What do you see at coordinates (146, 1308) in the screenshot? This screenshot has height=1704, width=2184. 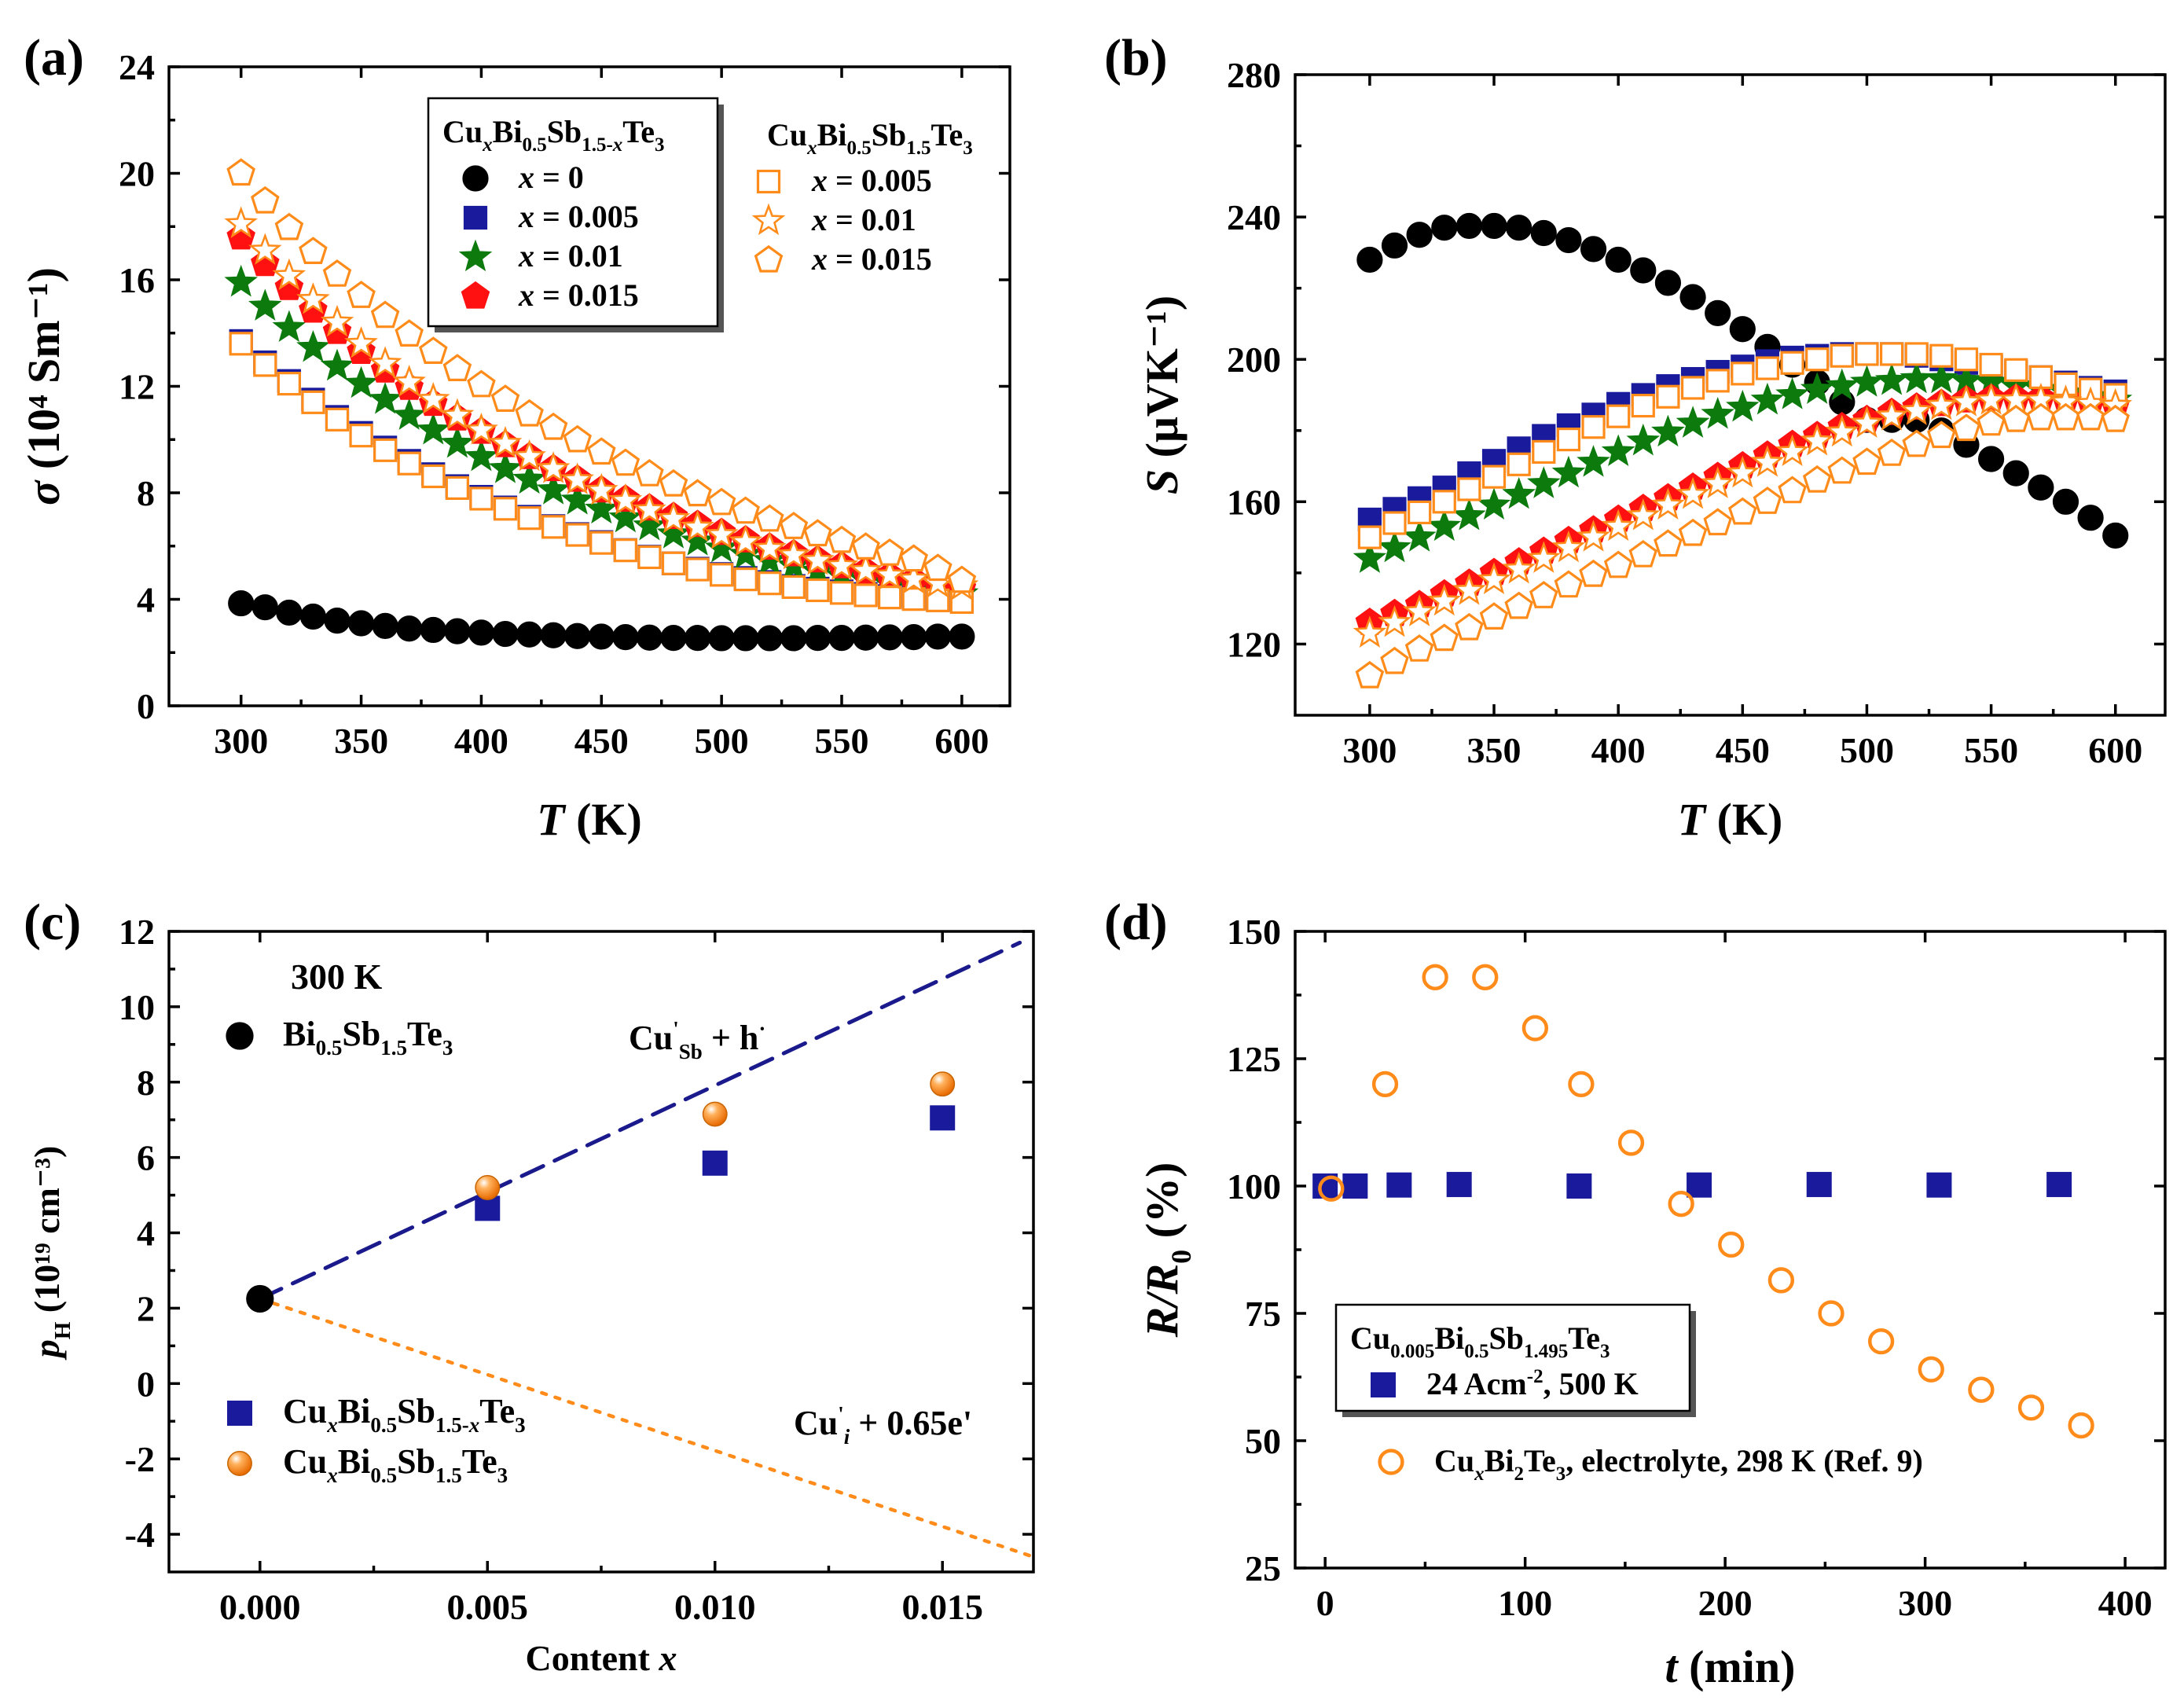 I see `y-tick-label: 2` at bounding box center [146, 1308].